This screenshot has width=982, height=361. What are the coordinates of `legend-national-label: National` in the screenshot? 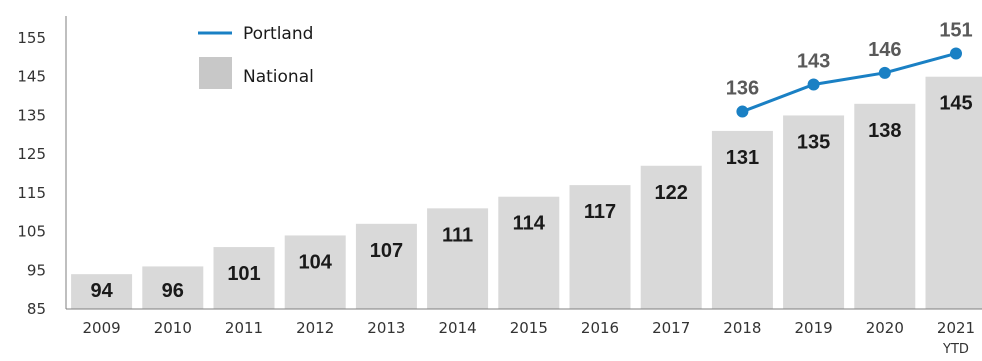 It's located at (278, 77).